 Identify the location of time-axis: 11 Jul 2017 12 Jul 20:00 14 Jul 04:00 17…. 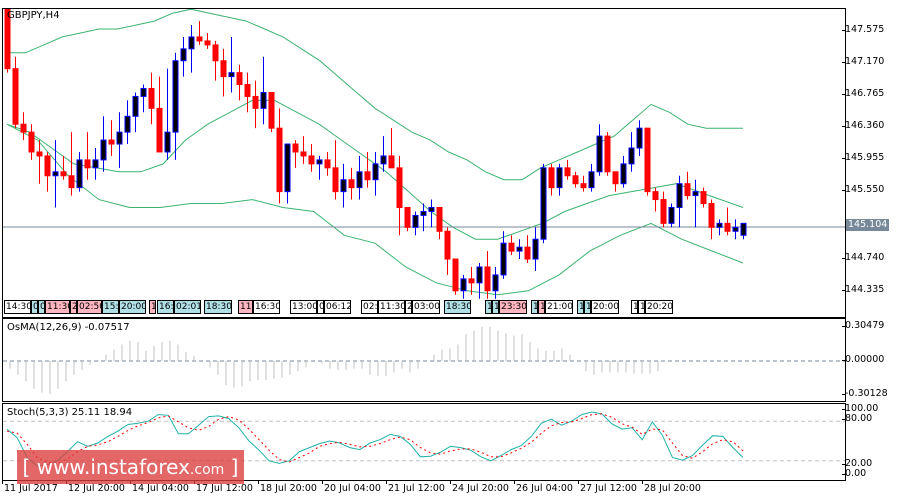
(423, 489).